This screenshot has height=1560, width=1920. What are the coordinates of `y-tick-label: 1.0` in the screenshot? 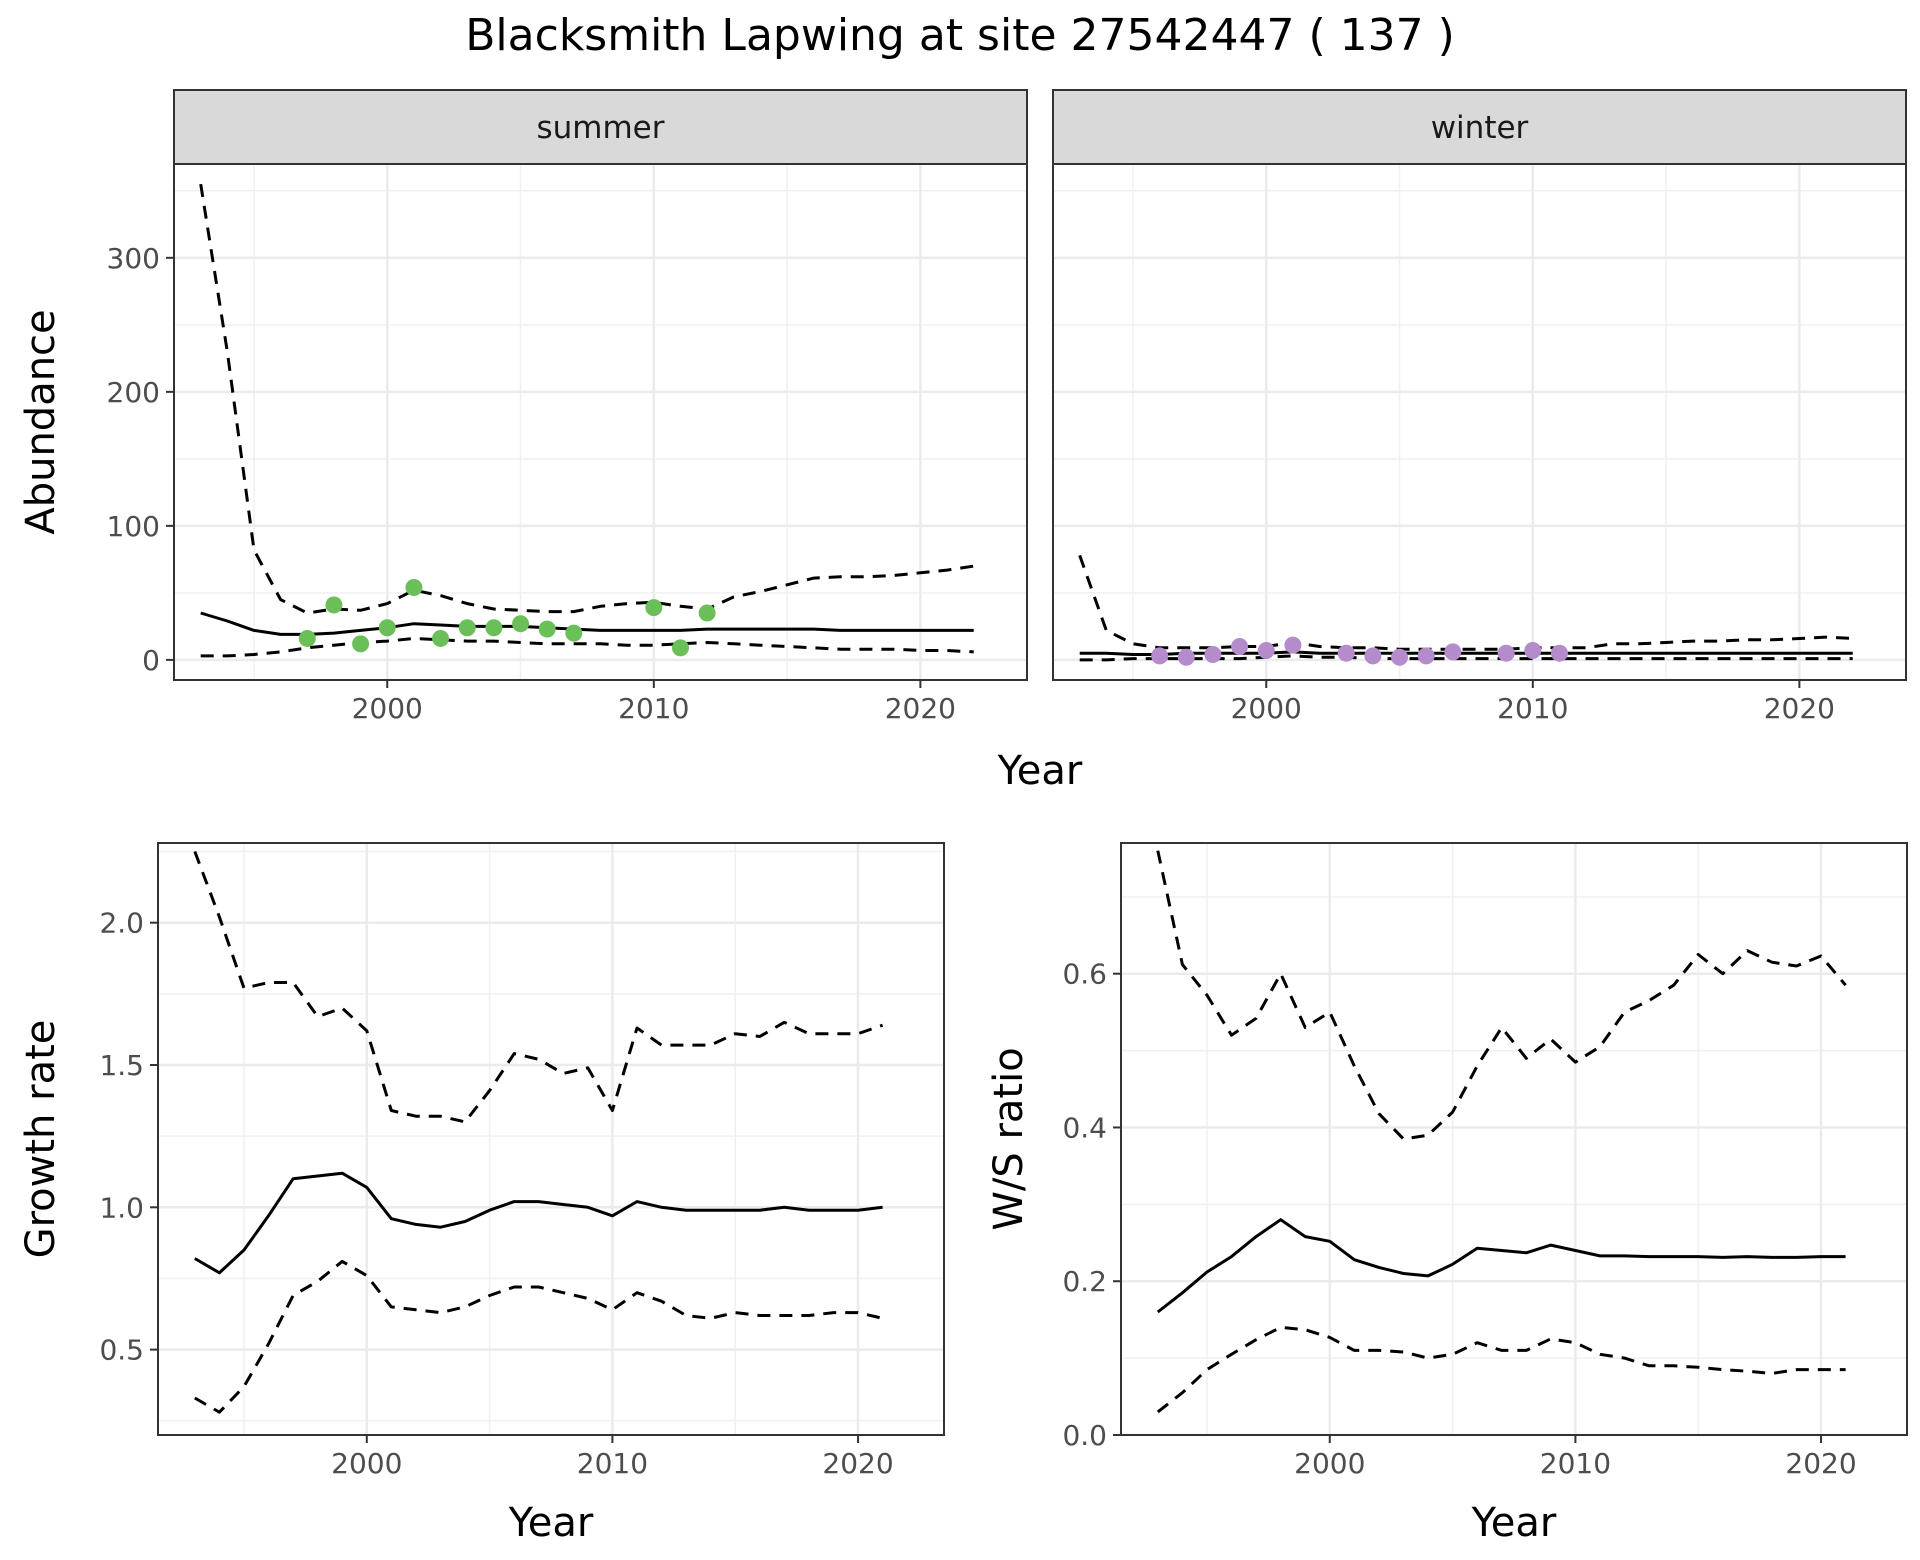 It's located at (121, 1207).